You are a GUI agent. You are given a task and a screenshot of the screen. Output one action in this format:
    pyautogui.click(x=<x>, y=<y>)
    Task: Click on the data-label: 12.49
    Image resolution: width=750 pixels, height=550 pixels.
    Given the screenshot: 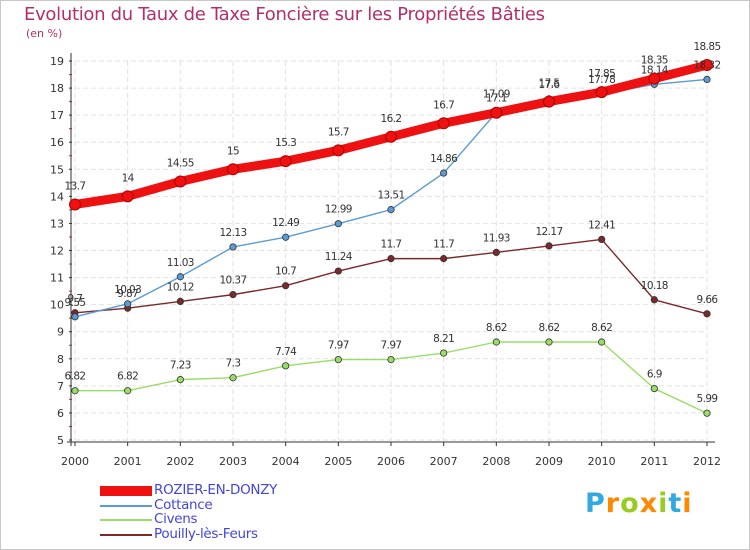 What is the action you would take?
    pyautogui.click(x=285, y=223)
    